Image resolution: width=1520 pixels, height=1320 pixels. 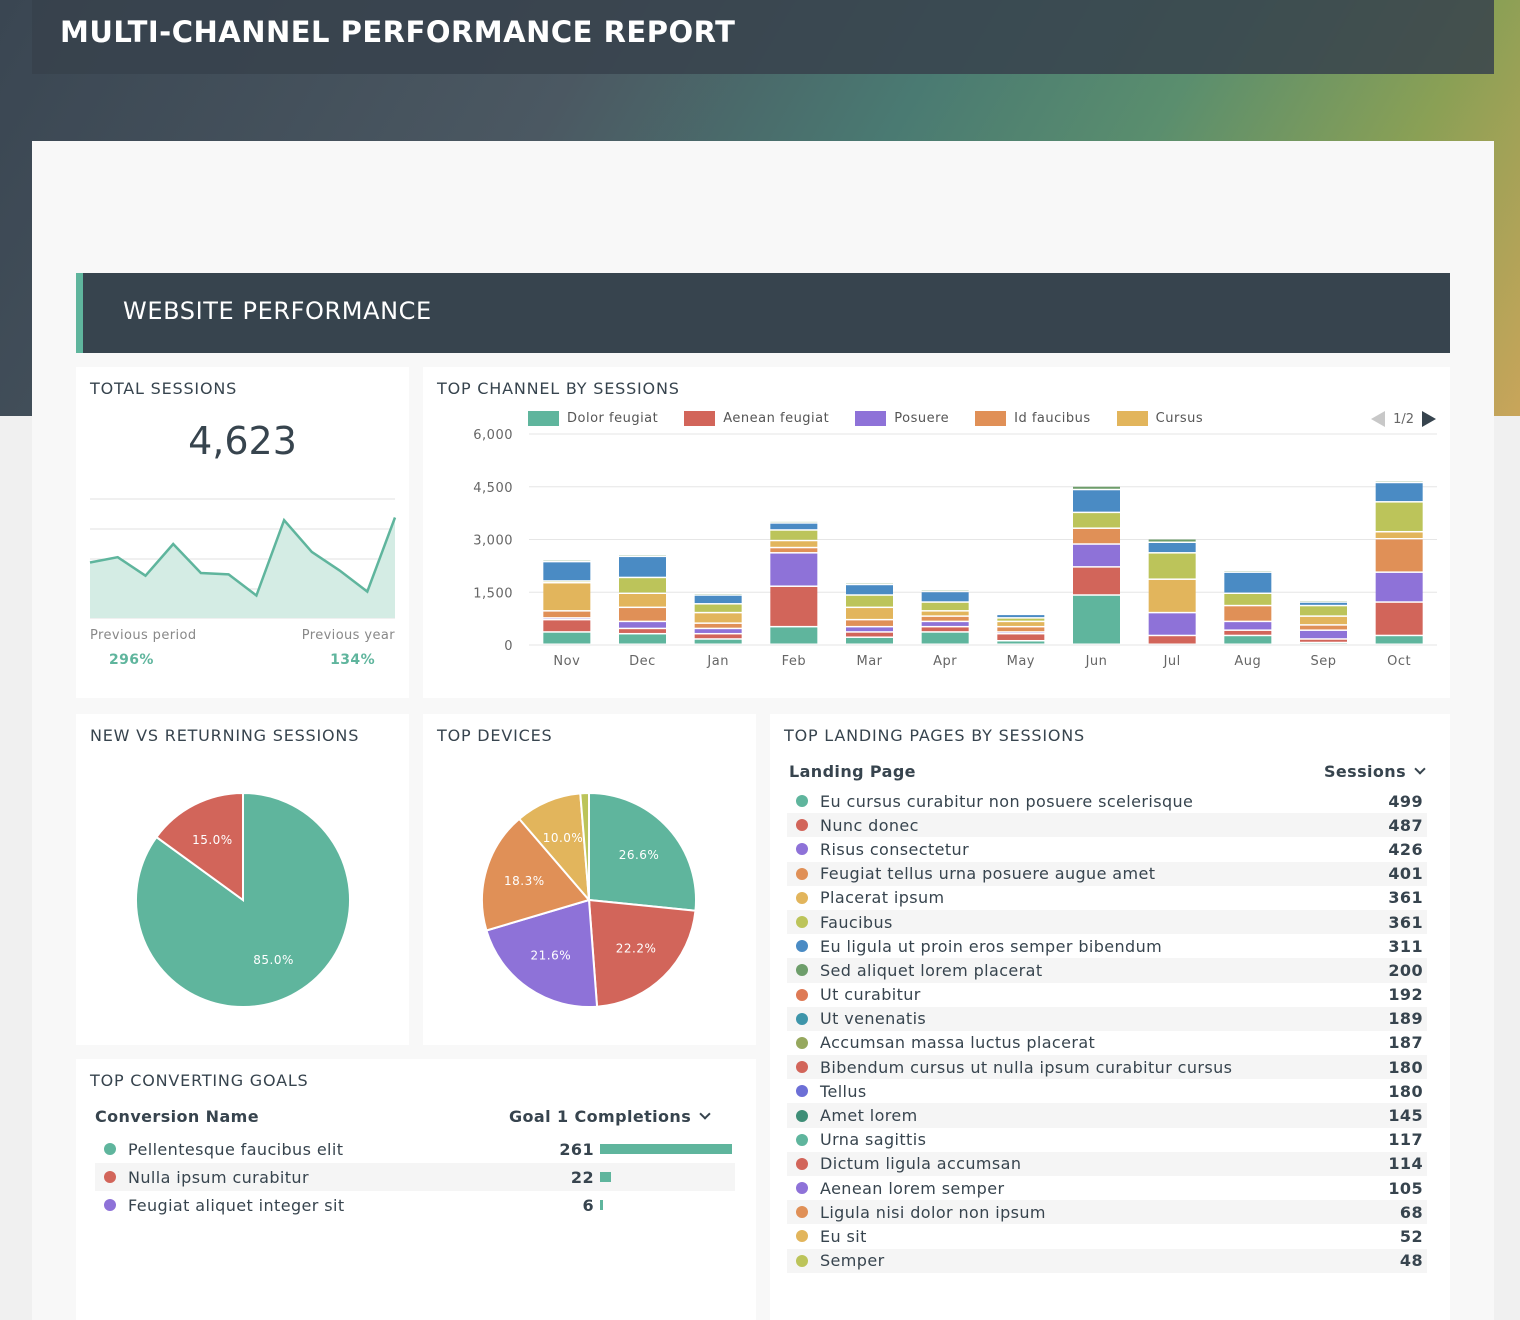 What do you see at coordinates (415, 1149) in the screenshot?
I see `table-row: Pellentesque faucibus elit 261` at bounding box center [415, 1149].